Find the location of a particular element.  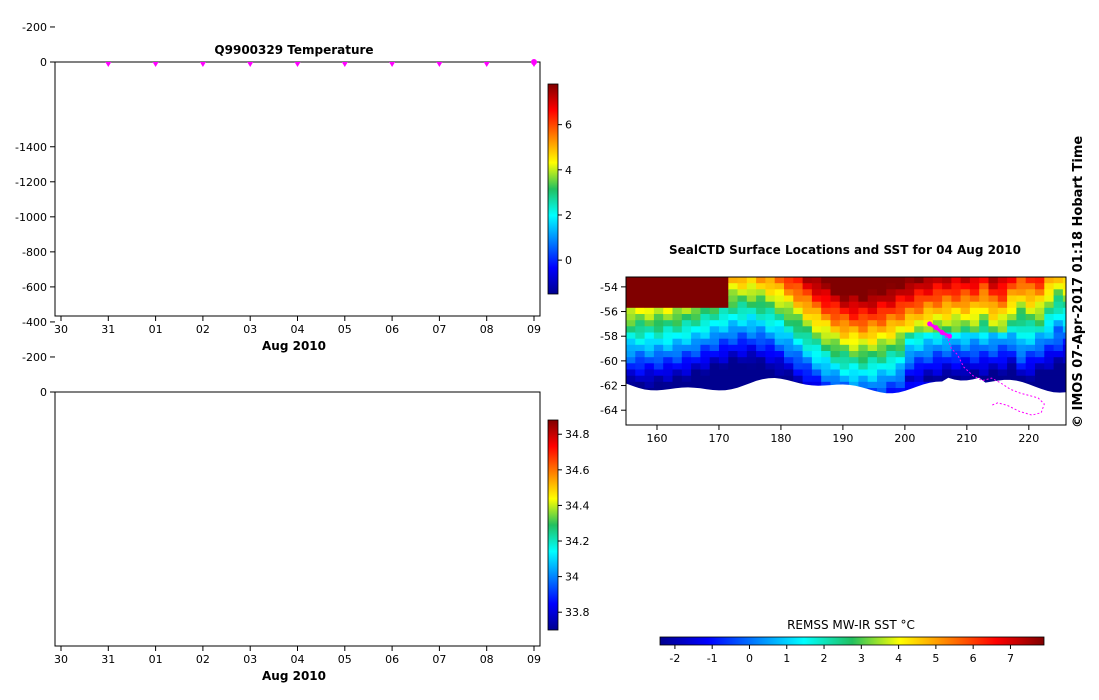

y-tick-label: -400 is located at coordinates (34, 322).